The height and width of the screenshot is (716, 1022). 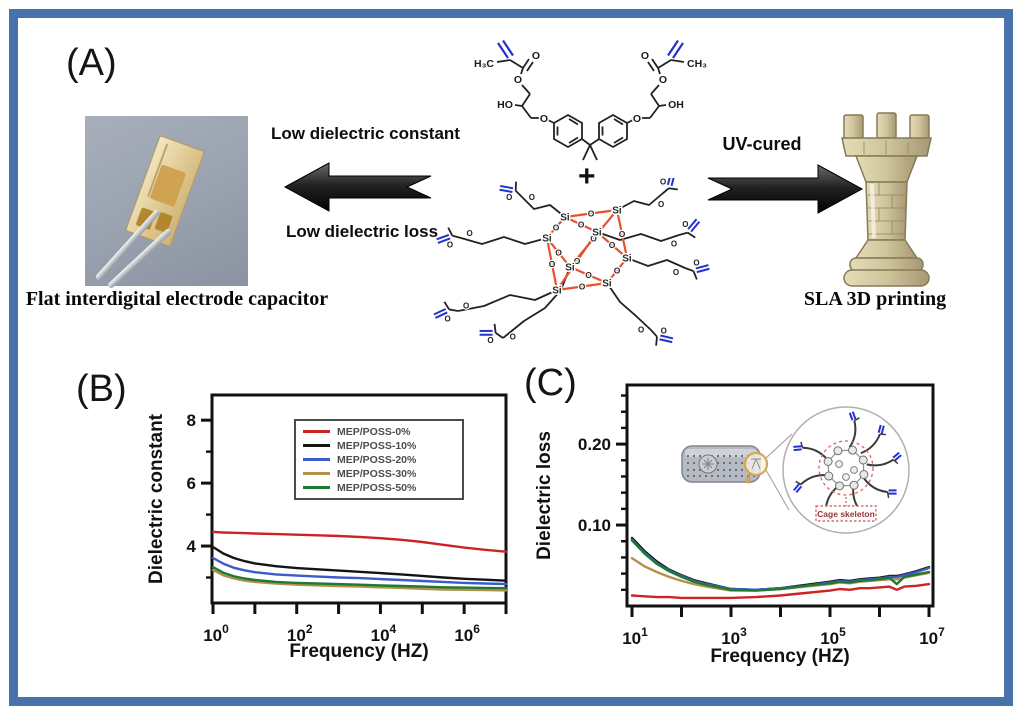 I want to click on rook-texture, so click(x=886, y=187).